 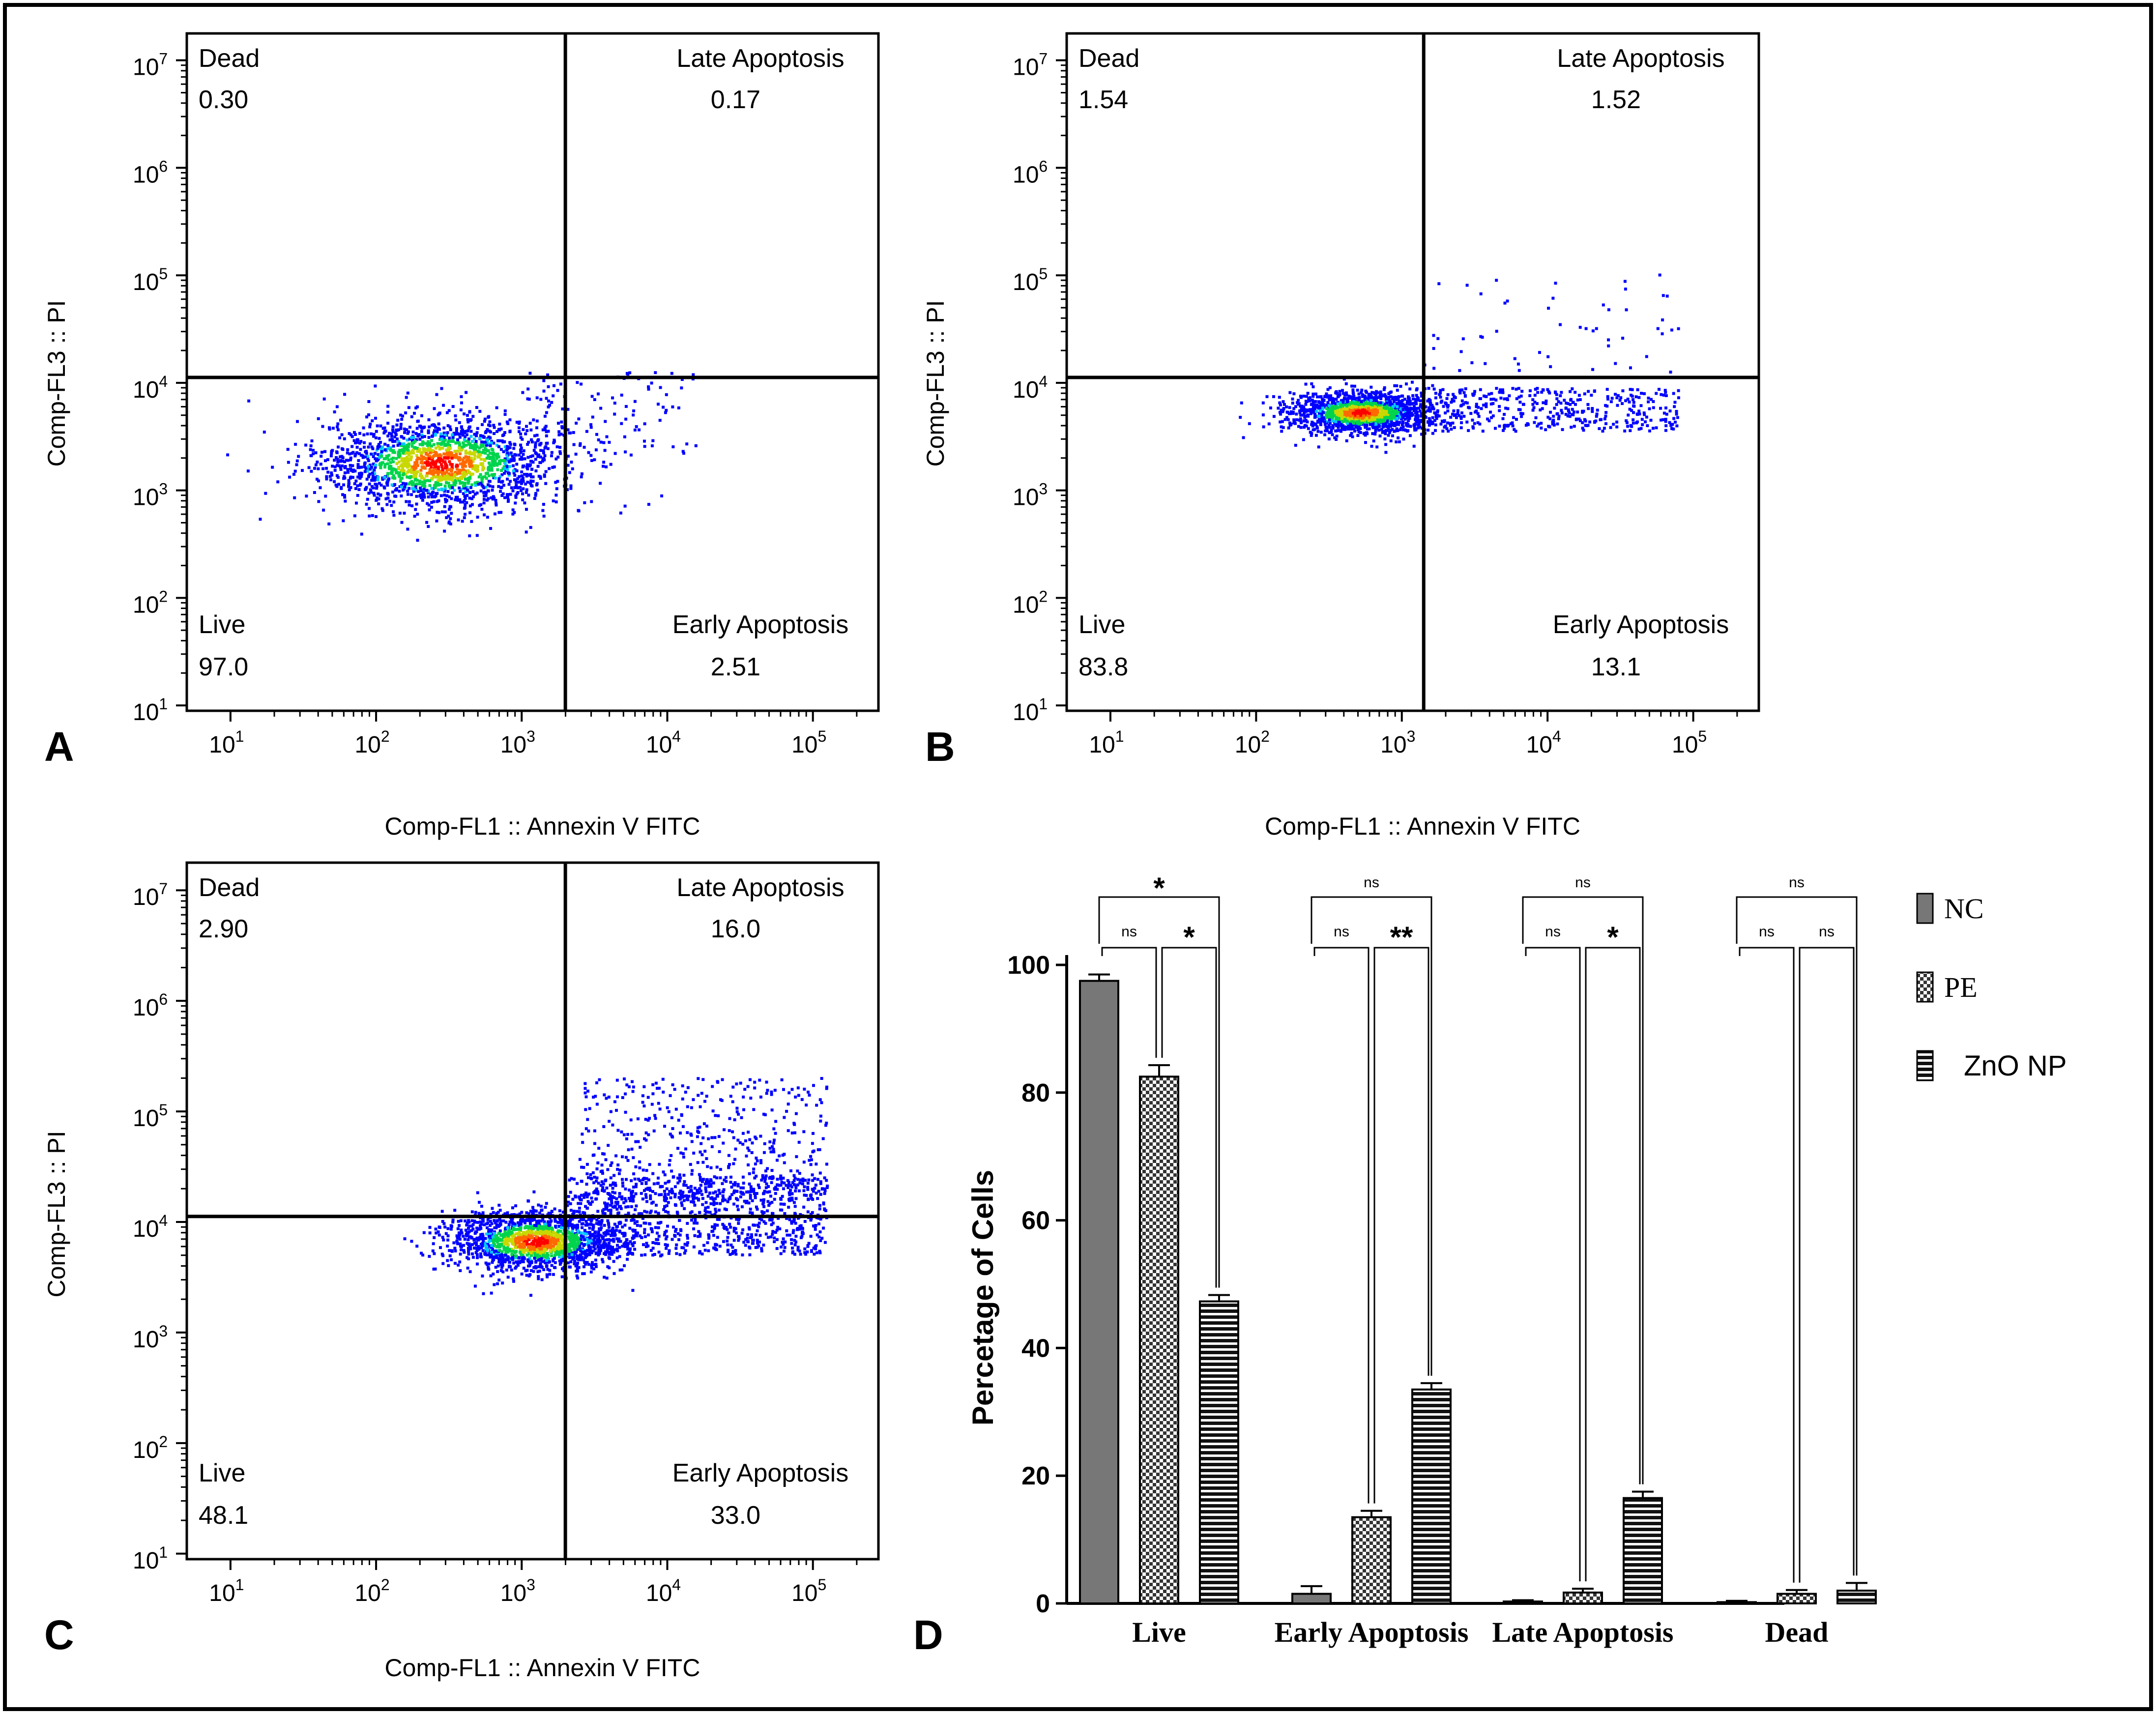 I want to click on y-tick-label: 101, so click(x=150, y=711).